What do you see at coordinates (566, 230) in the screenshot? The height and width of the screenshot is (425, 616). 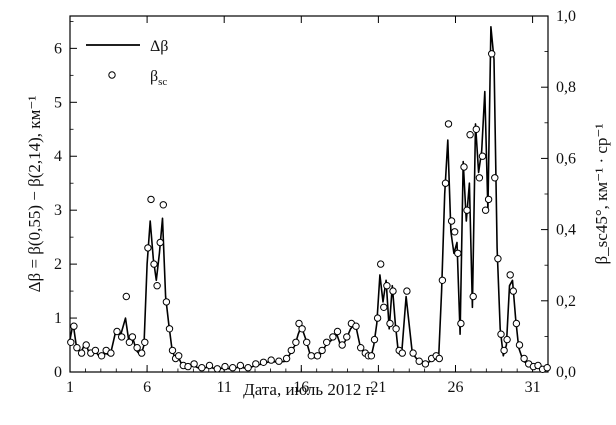 I see `y2-tick-label: 0,4` at bounding box center [566, 230].